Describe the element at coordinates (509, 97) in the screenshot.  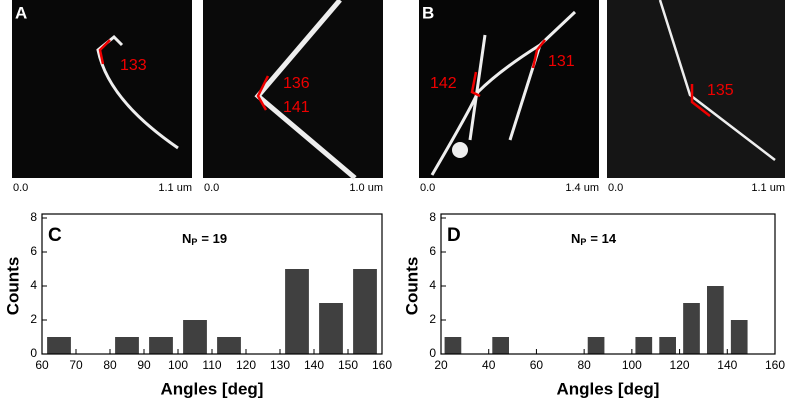
I see `afm-panel: B 142 131 0.0 1.4 um` at that location.